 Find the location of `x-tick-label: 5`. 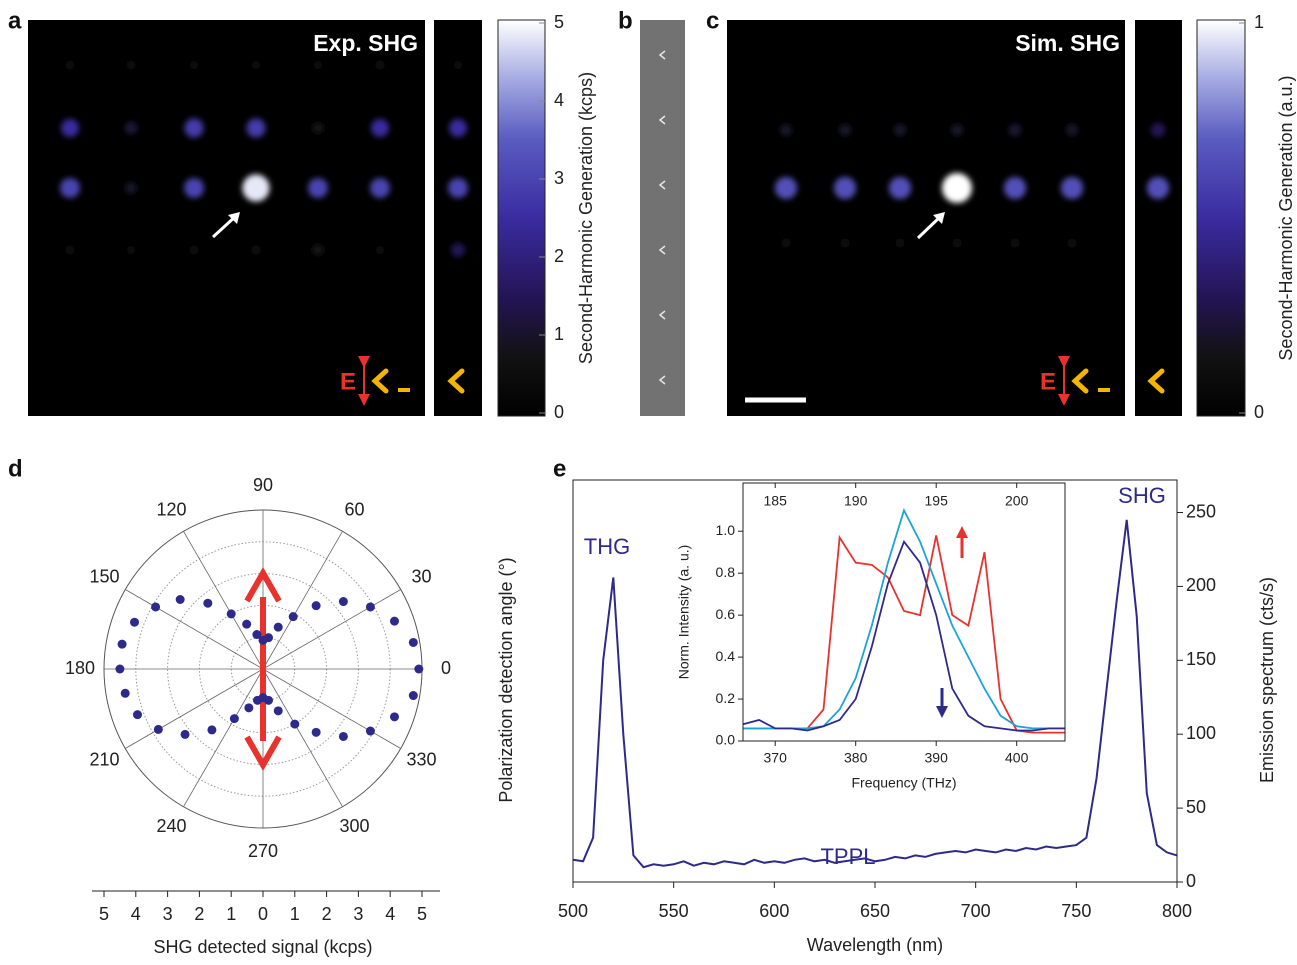

x-tick-label: 5 is located at coordinates (104, 914).